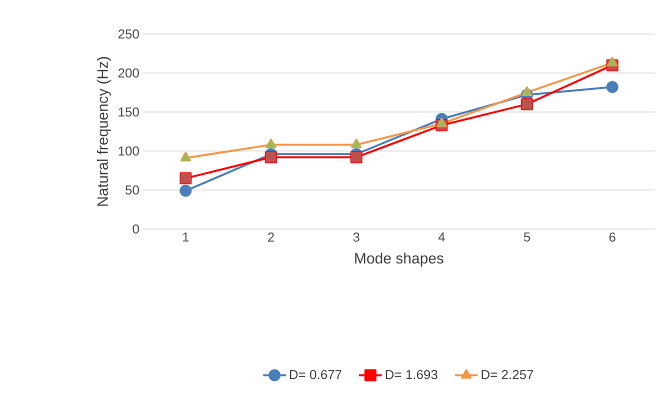 The image size is (669, 407). Describe the element at coordinates (135, 229) in the screenshot. I see `y-tick-label: 0` at that location.